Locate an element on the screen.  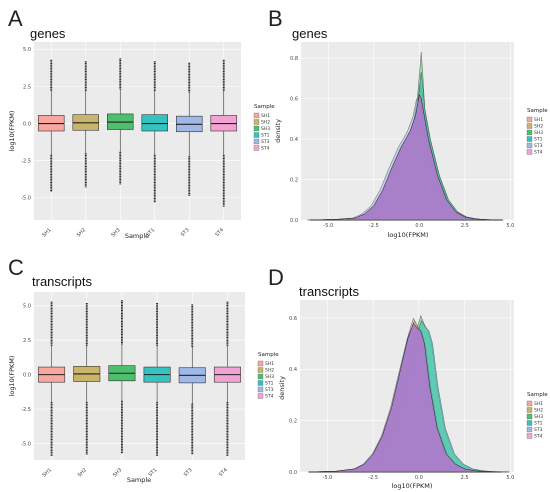
panel-a-plot-area is located at coordinates (137, 131).